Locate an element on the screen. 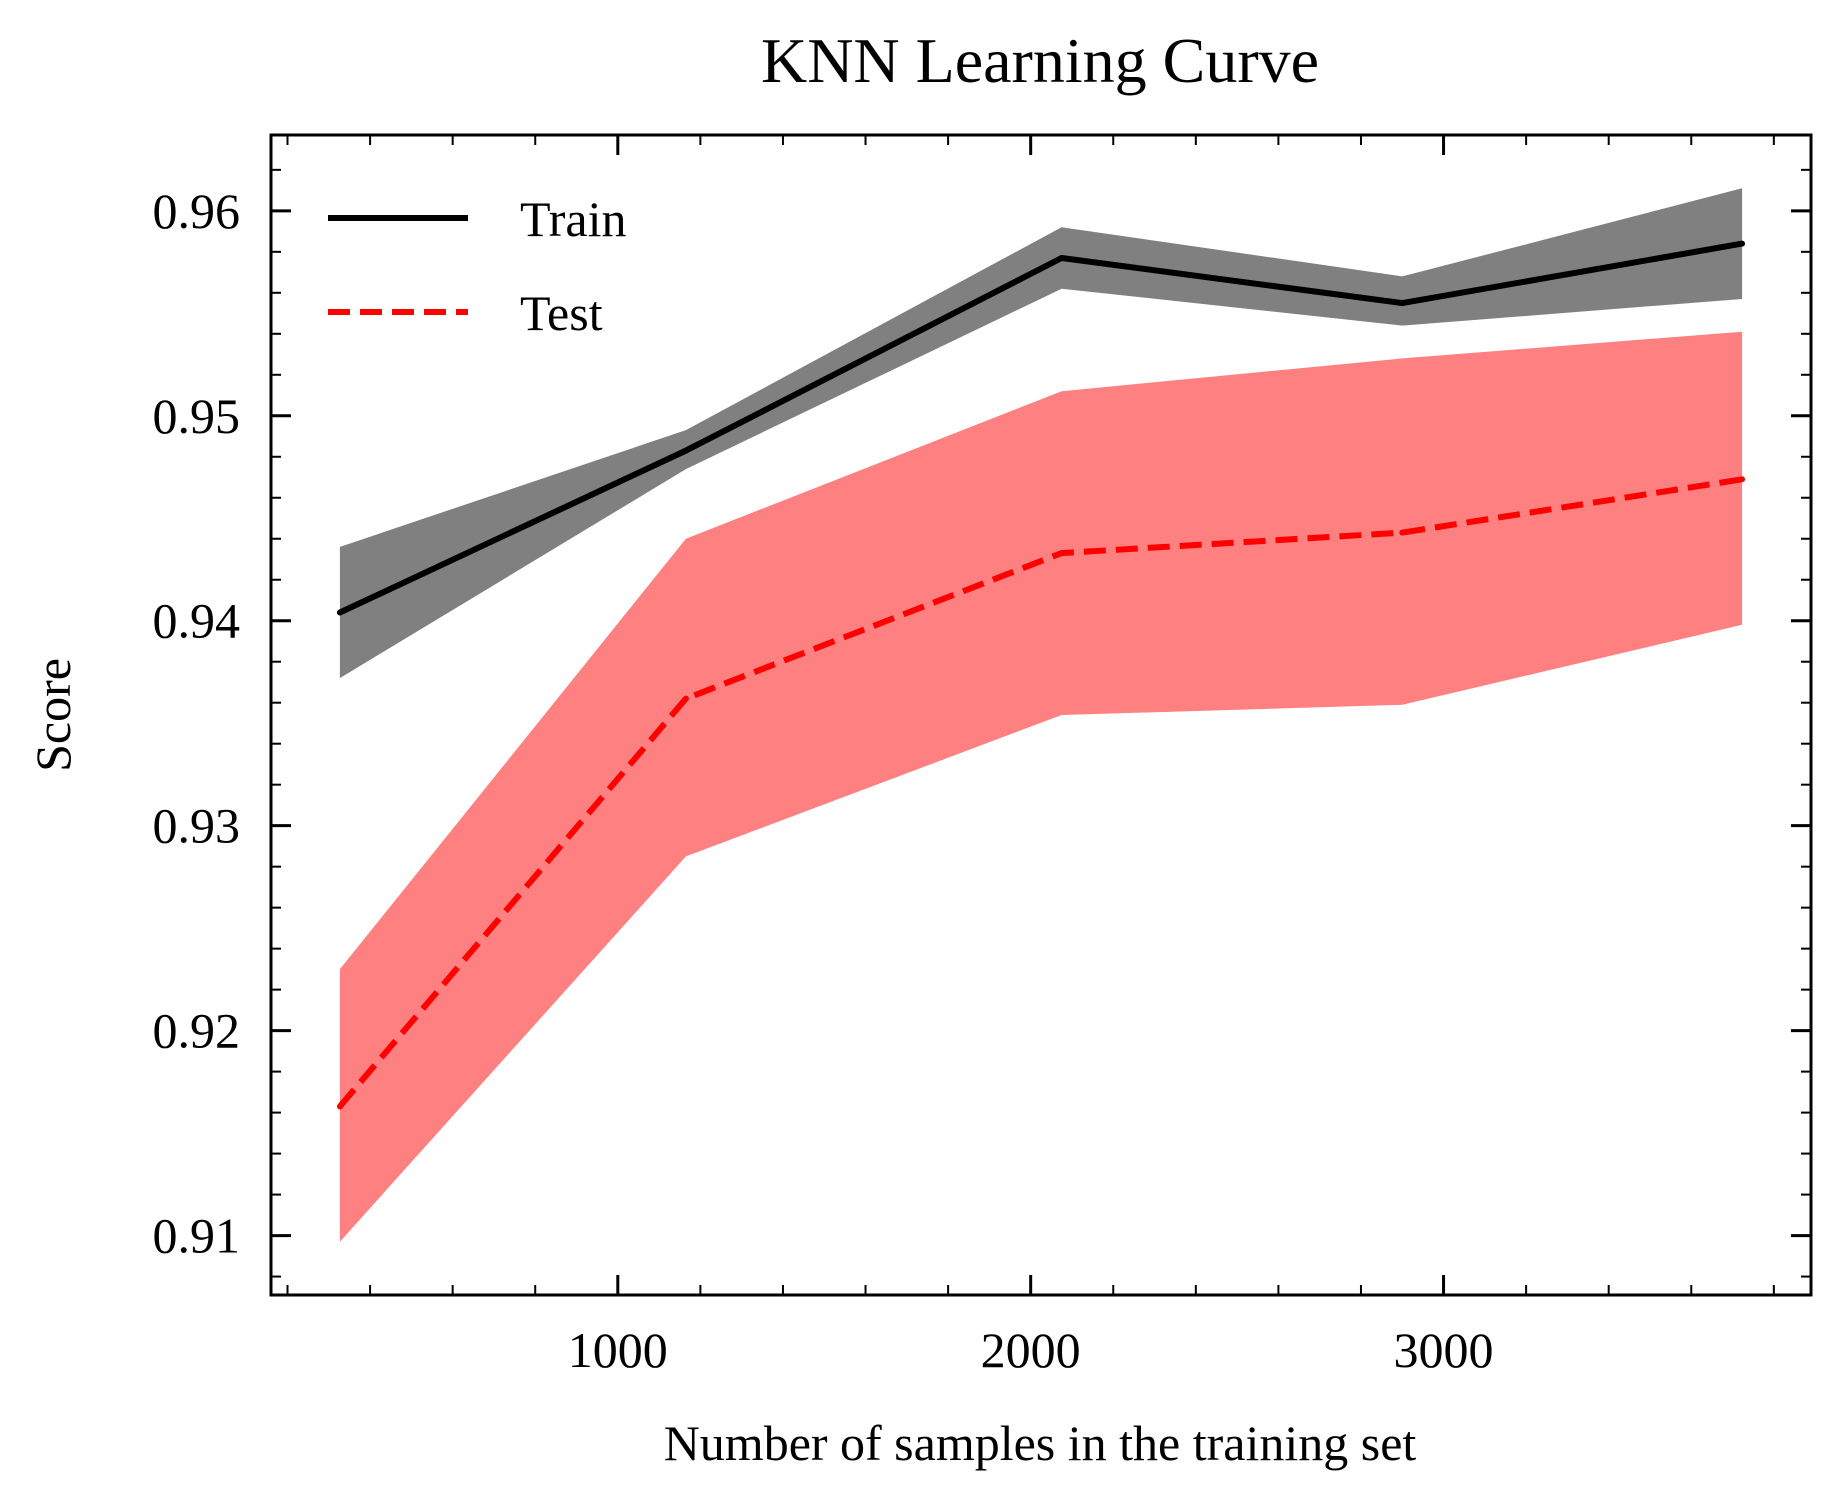 This screenshot has width=1834, height=1500. y-tick-label: 0.93 is located at coordinates (197, 826).